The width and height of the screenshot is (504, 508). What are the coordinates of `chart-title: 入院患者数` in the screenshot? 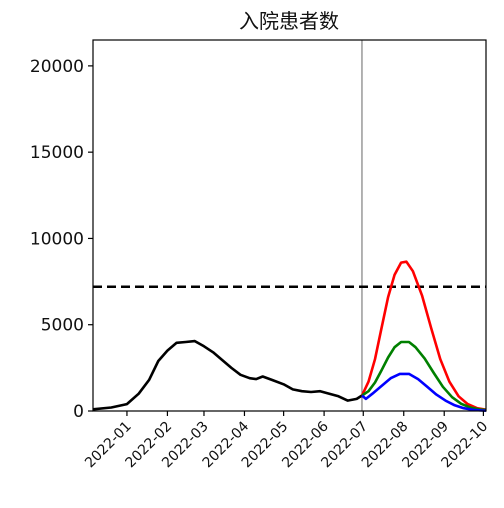 It's located at (289, 21).